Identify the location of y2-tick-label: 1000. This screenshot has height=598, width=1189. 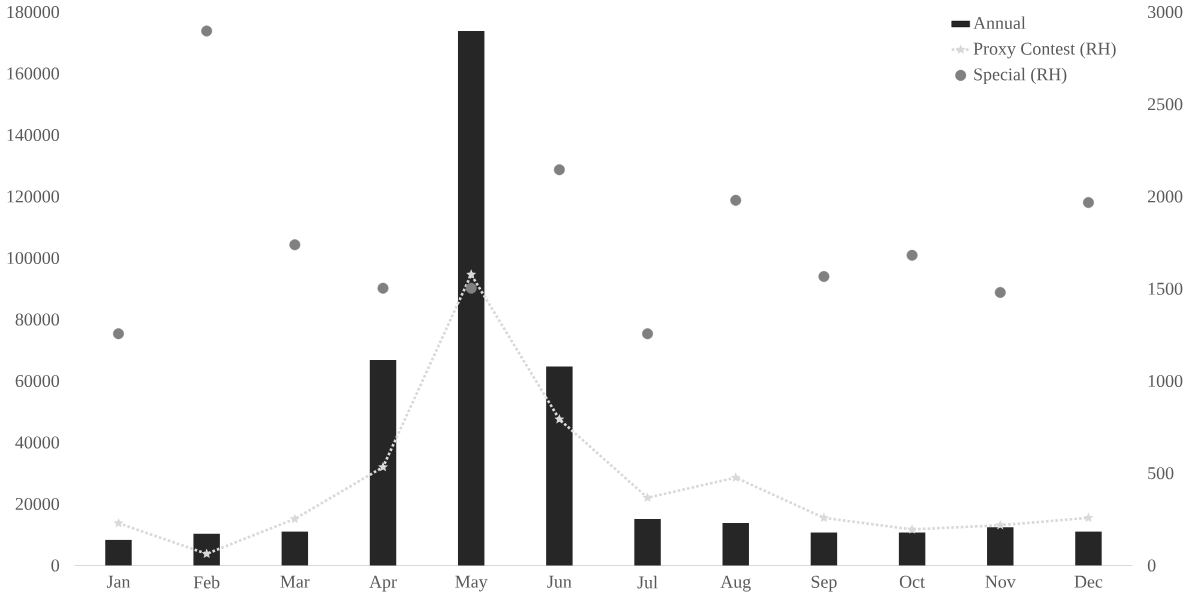
(1165, 381).